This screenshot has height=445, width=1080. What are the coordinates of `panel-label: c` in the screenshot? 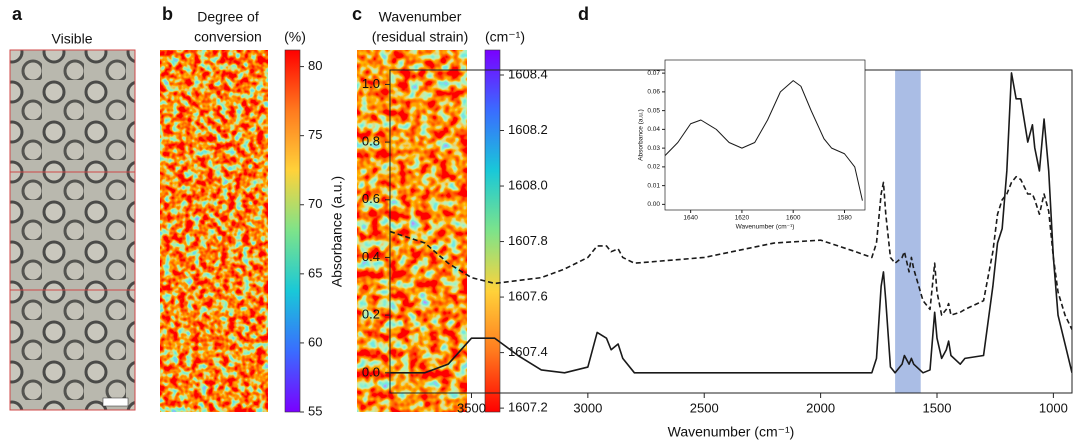 It's located at (357, 14).